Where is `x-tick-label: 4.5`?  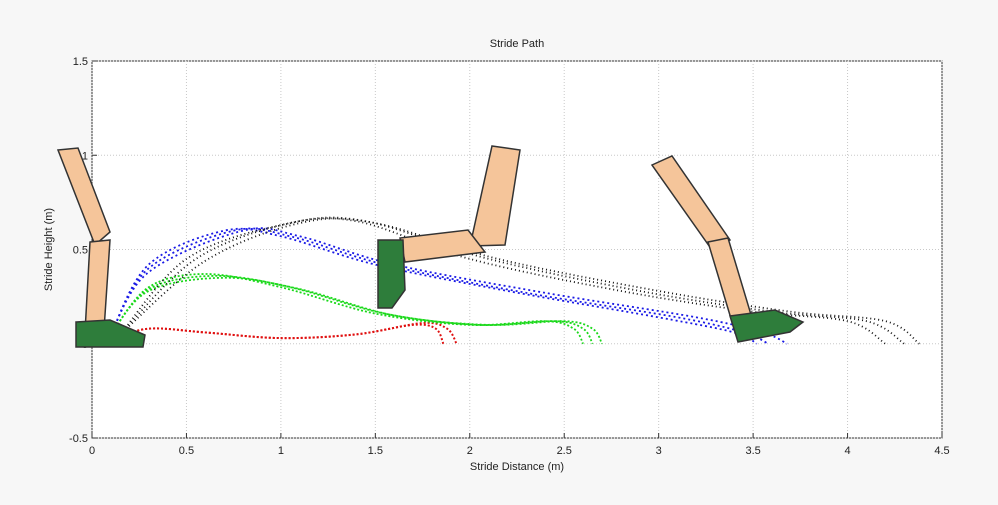 x-tick-label: 4.5 is located at coordinates (941, 451).